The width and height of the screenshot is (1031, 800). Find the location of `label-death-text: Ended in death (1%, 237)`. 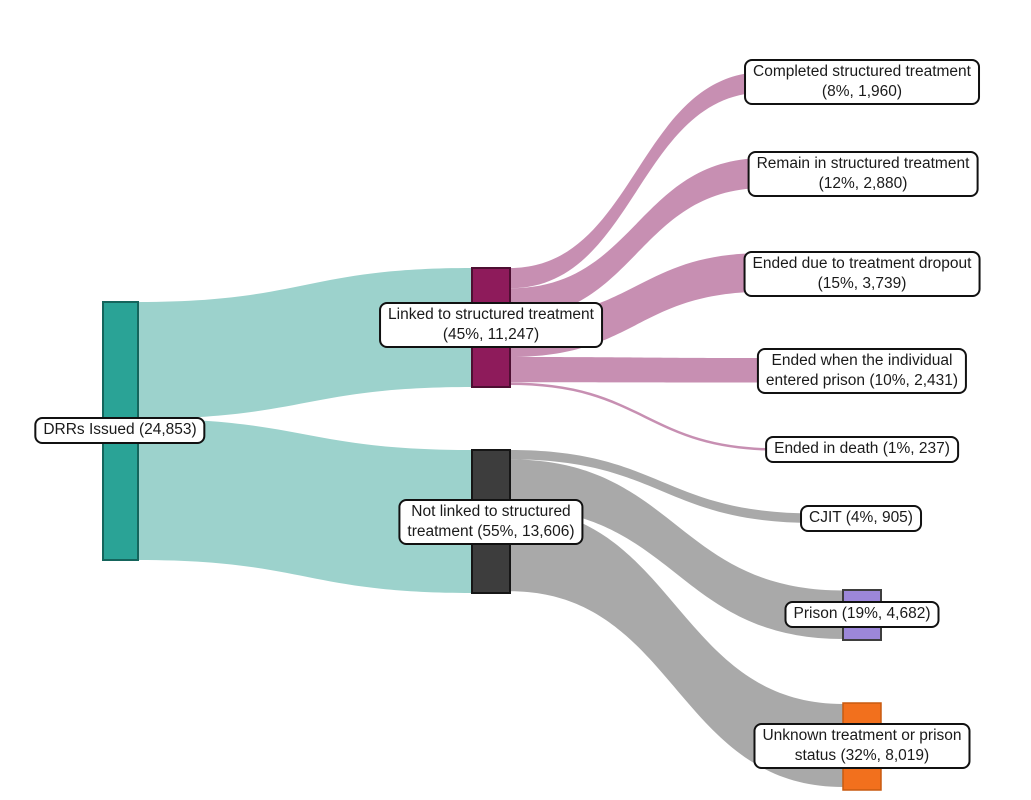

label-death-text: Ended in death (1%, 237) is located at coordinates (862, 448).